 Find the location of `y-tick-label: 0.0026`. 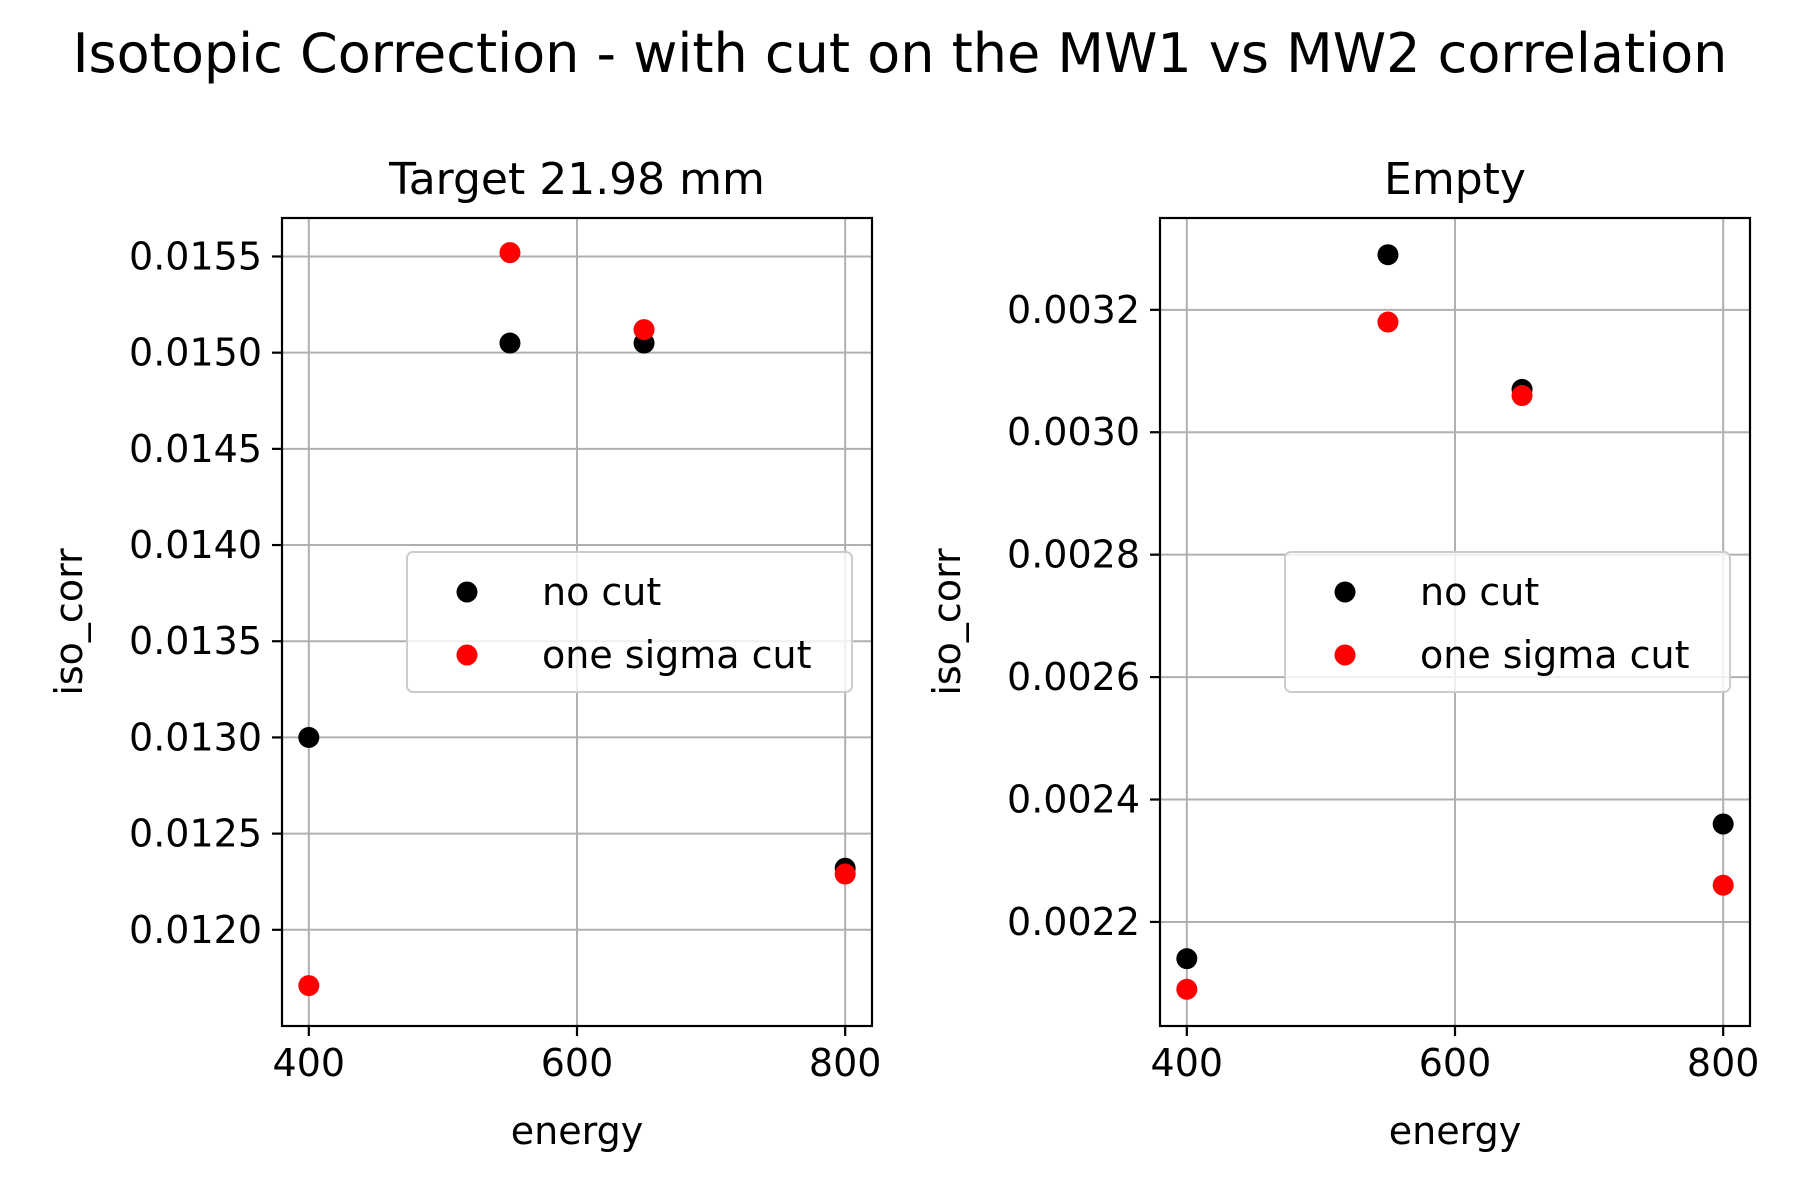

y-tick-label: 0.0026 is located at coordinates (1073, 677).